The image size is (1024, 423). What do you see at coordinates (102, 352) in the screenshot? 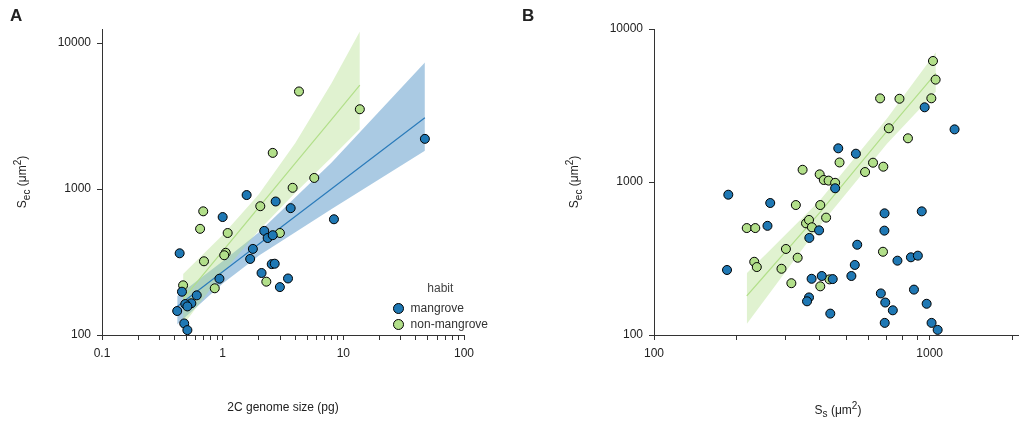
I see `x-tick-label: 0.1` at bounding box center [102, 352].